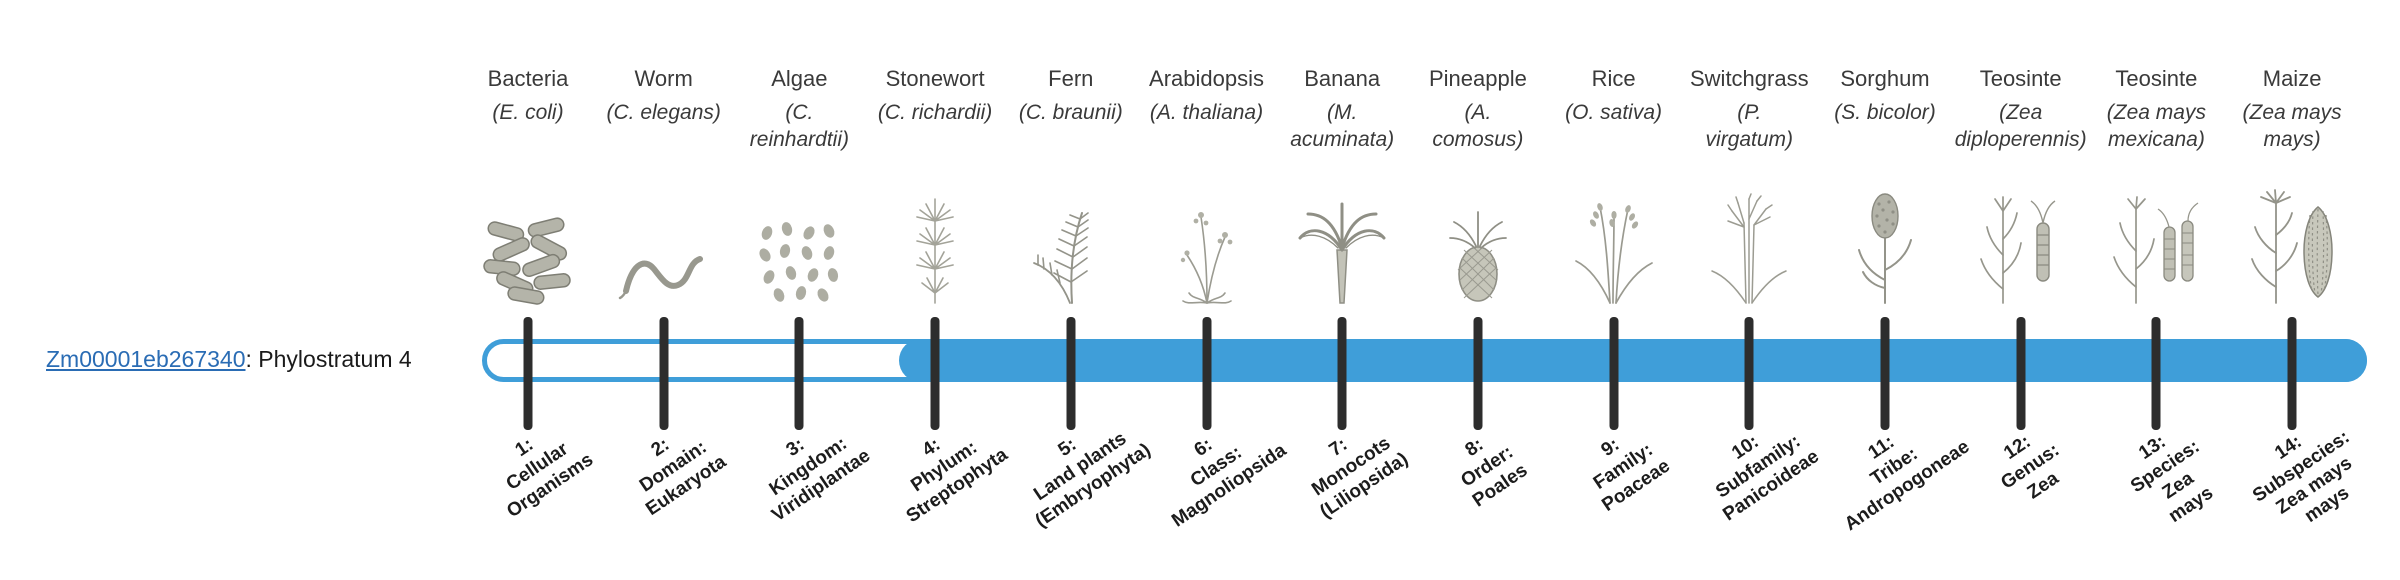 This screenshot has width=2400, height=580. I want to click on stratum-label-text: 12: Genus: Zea, so click(2029, 467).